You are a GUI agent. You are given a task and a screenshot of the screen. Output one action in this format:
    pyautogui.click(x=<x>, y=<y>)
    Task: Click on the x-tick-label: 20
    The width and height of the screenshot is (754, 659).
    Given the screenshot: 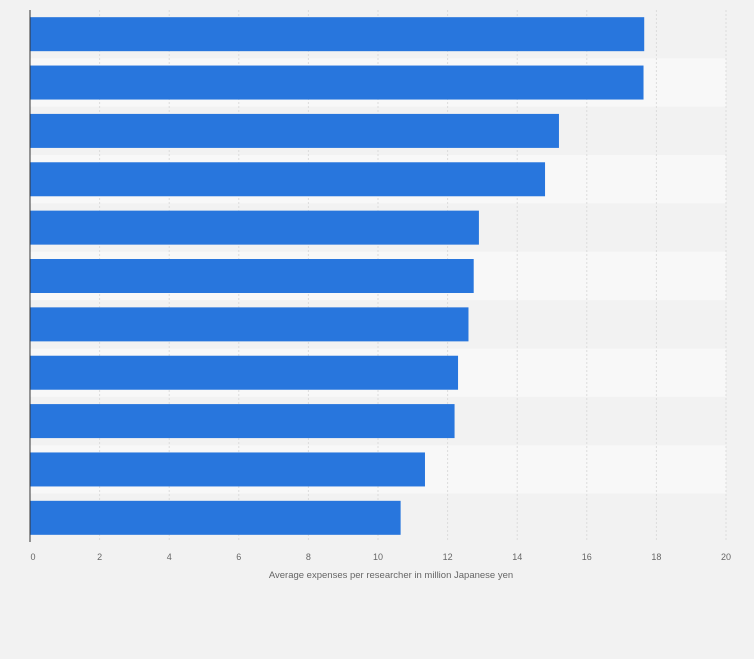 What is the action you would take?
    pyautogui.click(x=726, y=557)
    